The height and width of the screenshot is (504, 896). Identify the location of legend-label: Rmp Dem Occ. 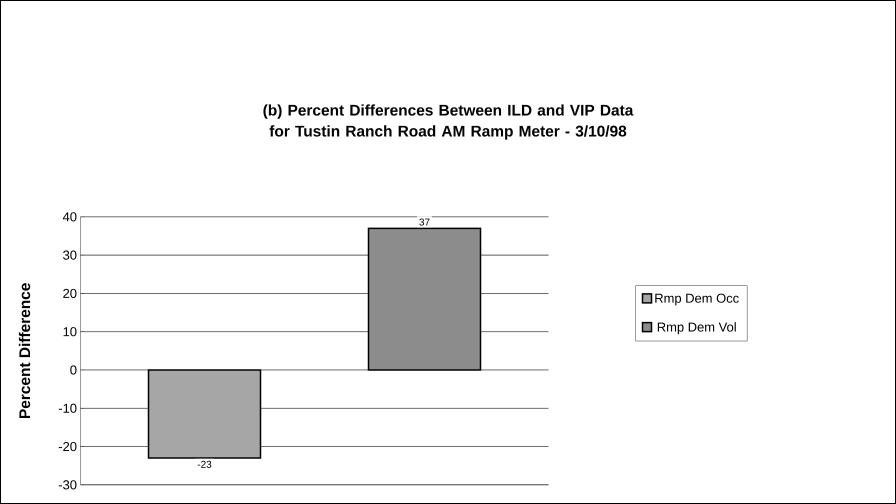
(697, 300).